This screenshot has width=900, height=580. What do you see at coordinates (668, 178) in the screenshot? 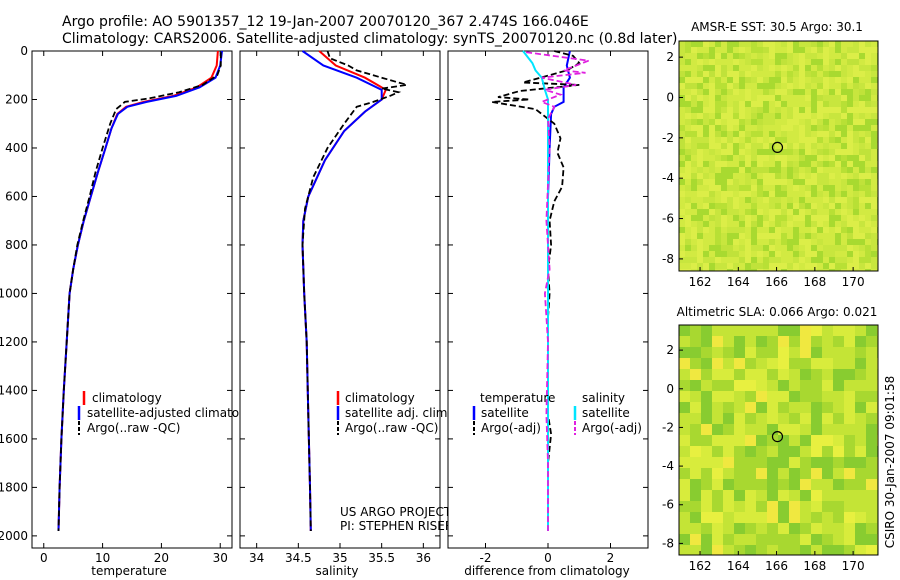
I see `y-tick-label: -4` at bounding box center [668, 178].